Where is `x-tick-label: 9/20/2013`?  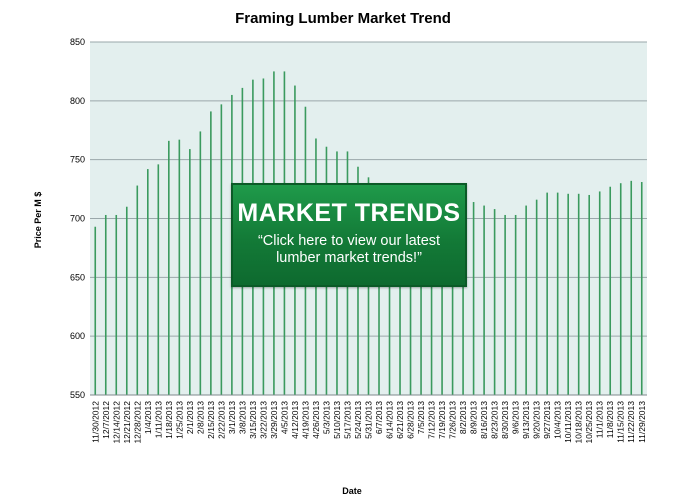 x-tick-label: 9/20/2013 is located at coordinates (537, 420).